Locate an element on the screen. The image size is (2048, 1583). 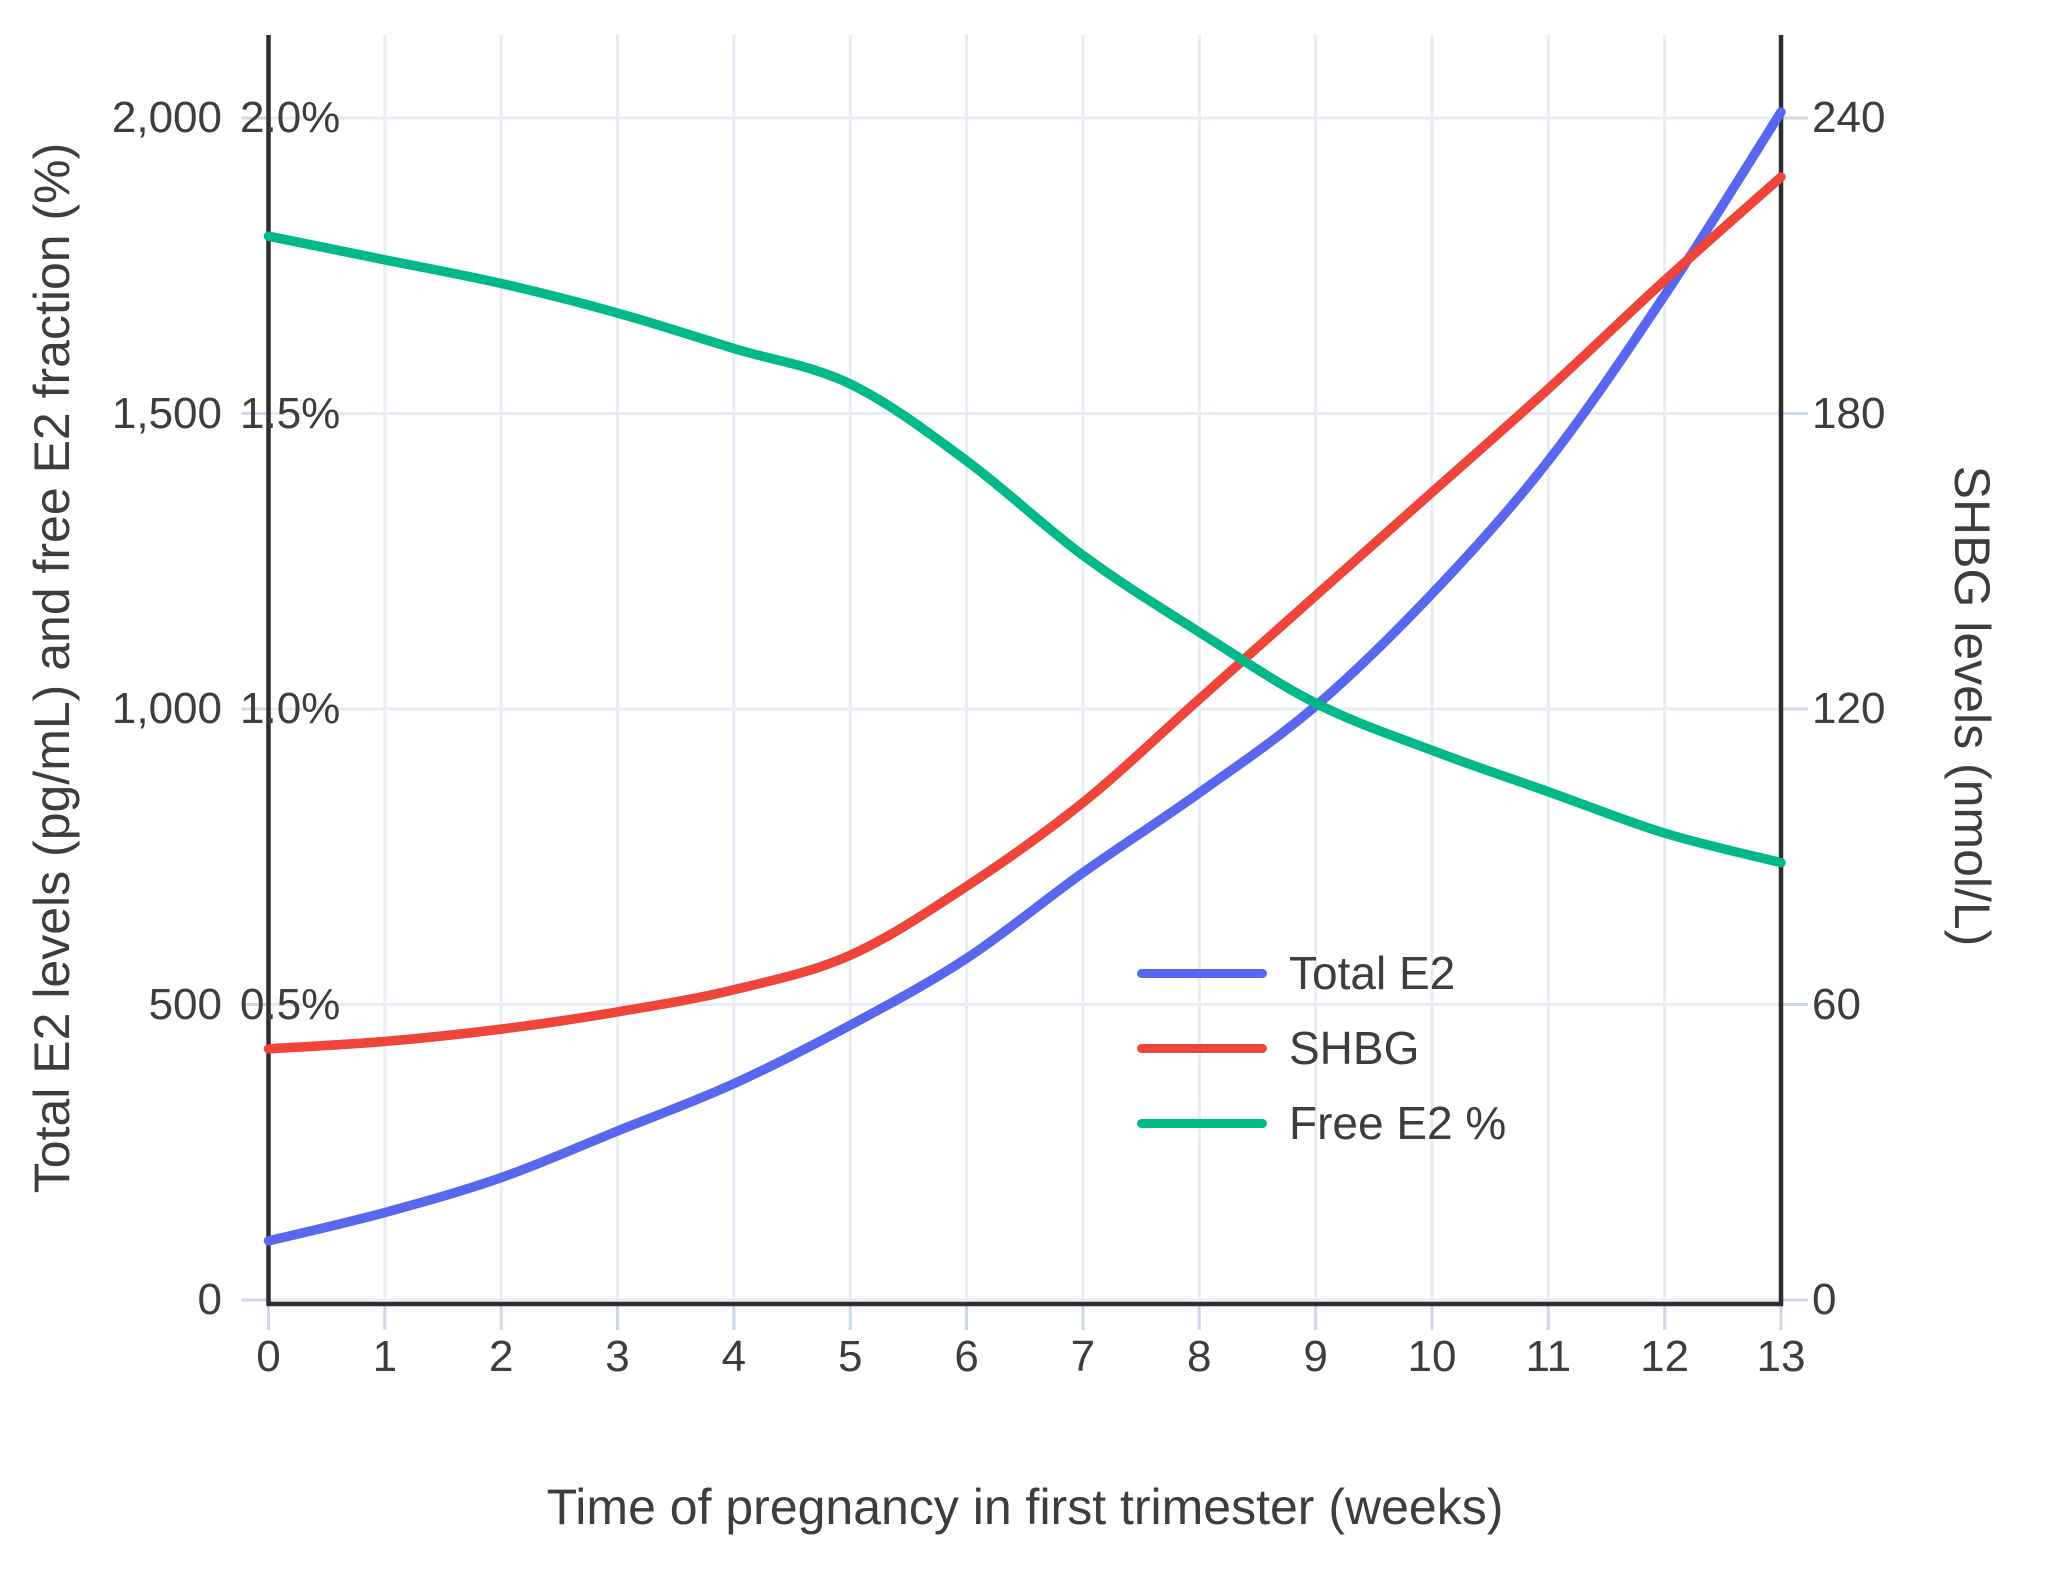
x-tick-label: 8 is located at coordinates (1199, 1356).